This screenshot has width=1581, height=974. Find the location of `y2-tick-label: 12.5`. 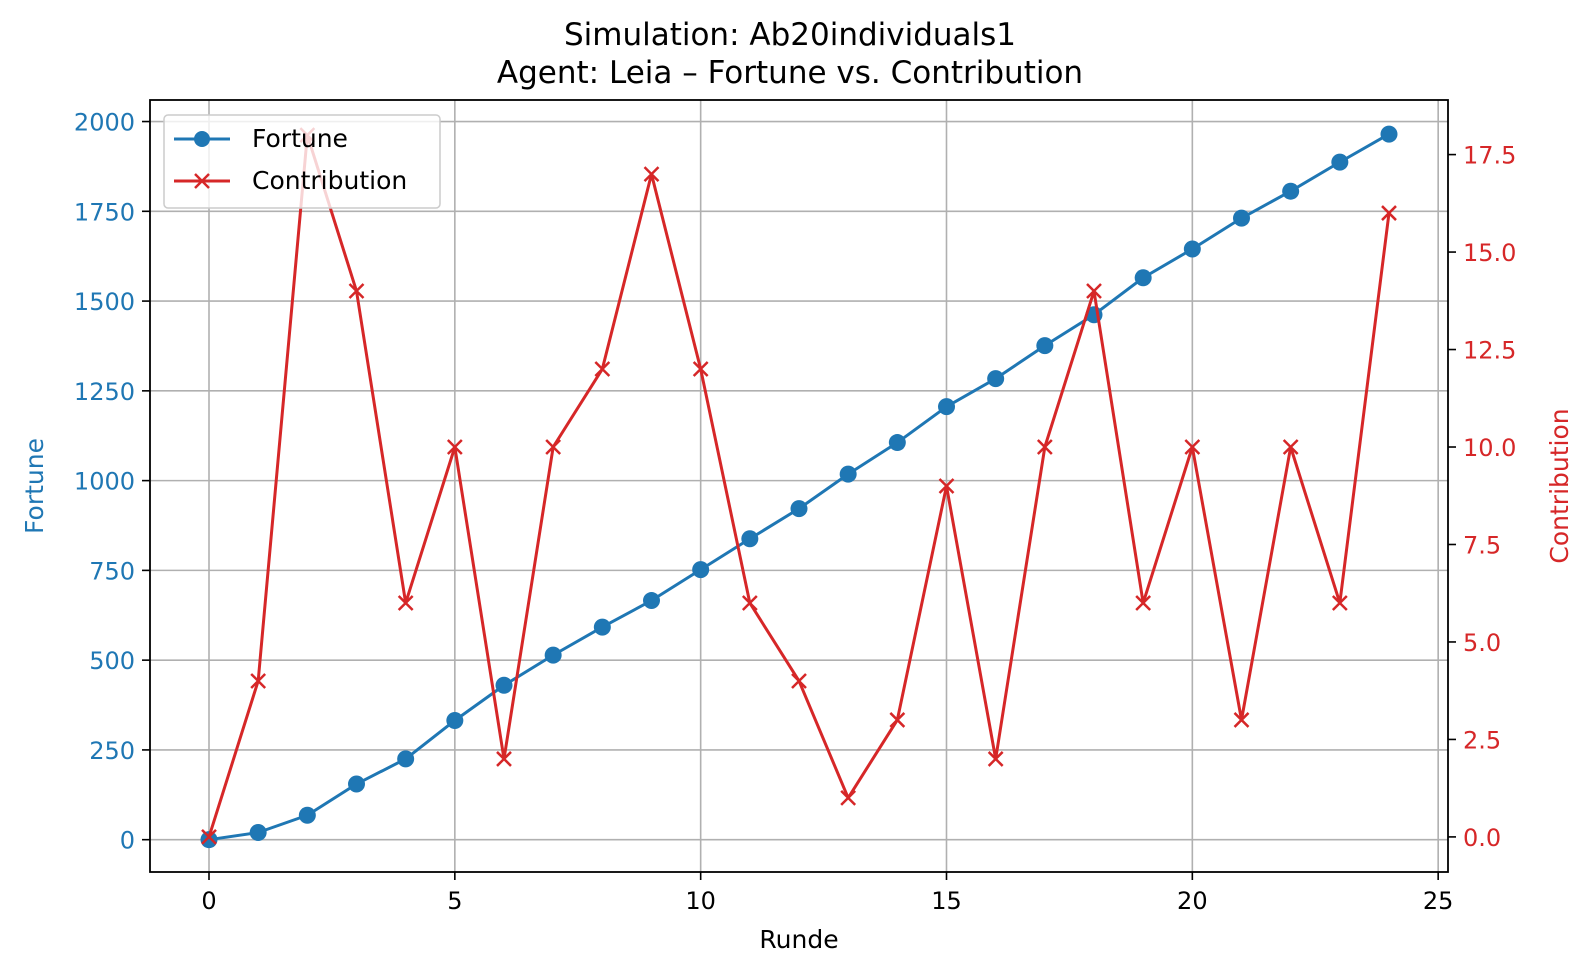

y2-tick-label: 12.5 is located at coordinates (1489, 351).